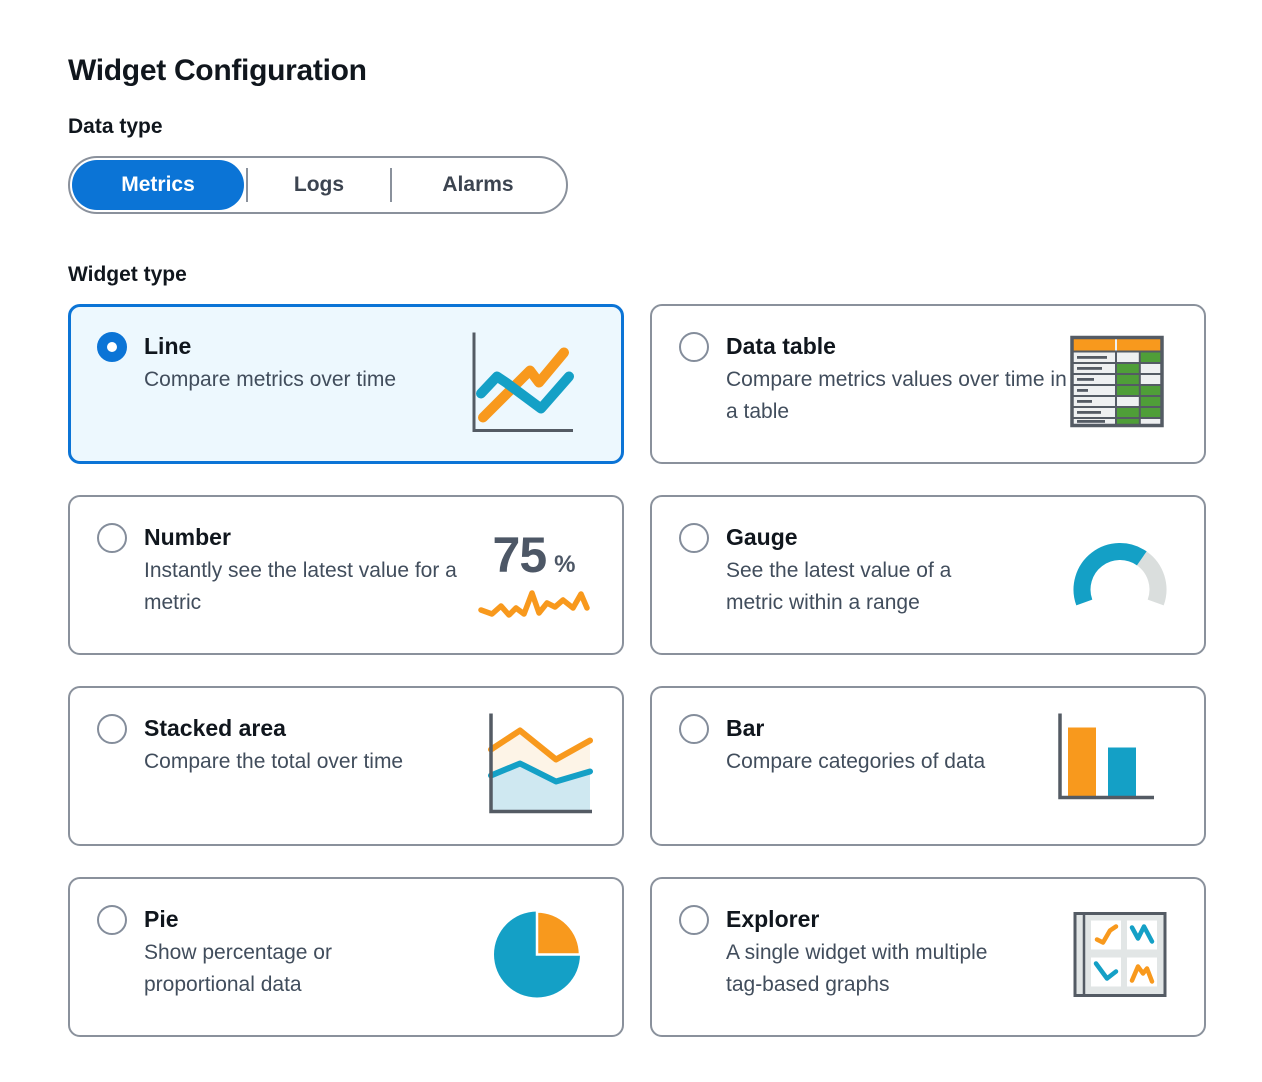  I want to click on radio-bar, so click(694, 729).